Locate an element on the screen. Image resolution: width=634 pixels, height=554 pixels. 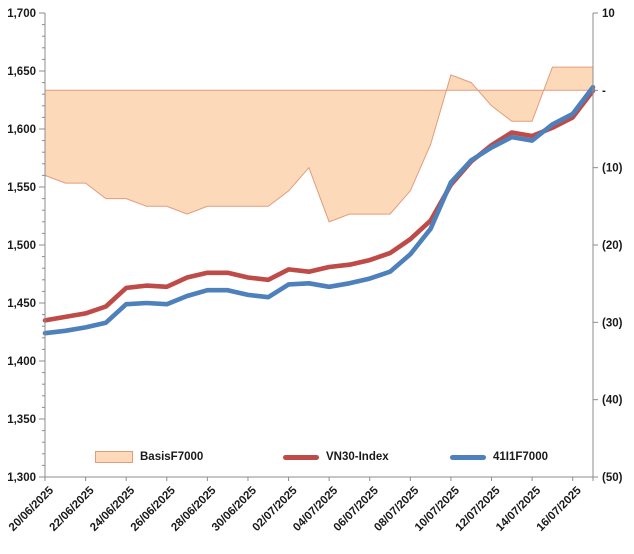
right-axis-label: (20) is located at coordinates (612, 246).